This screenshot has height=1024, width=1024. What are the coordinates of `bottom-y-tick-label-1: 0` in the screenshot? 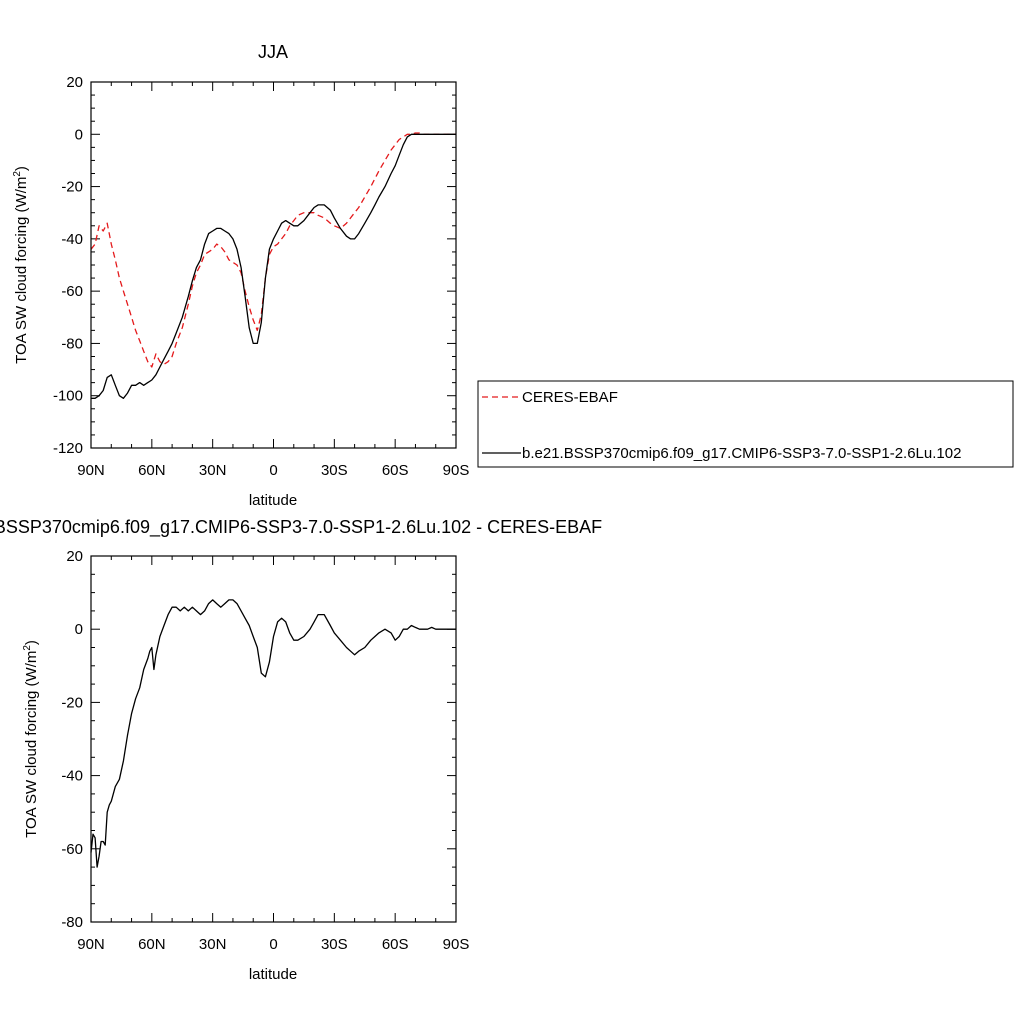 It's located at (79, 629).